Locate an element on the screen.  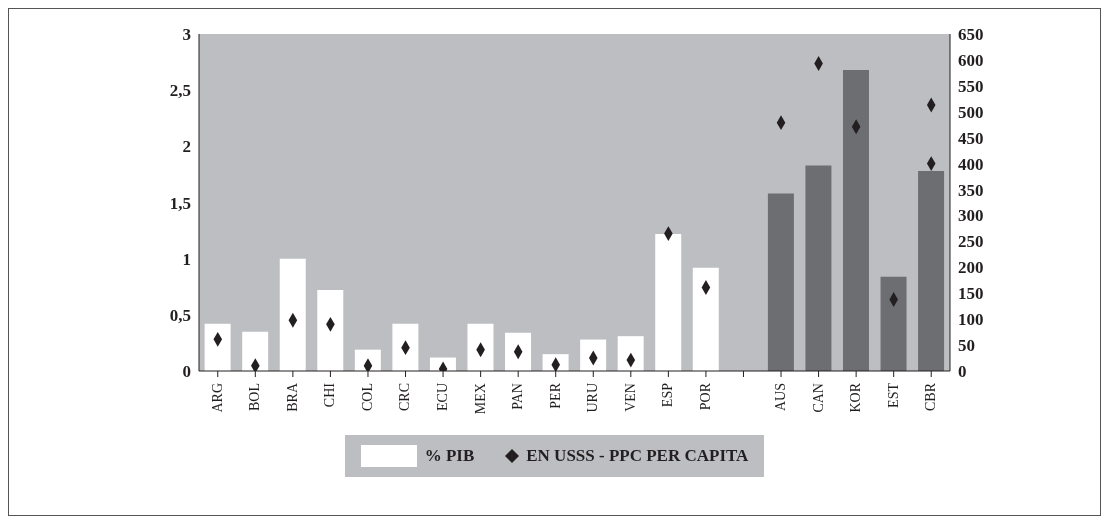
y-tick-label: 1,5 is located at coordinates (180, 203).